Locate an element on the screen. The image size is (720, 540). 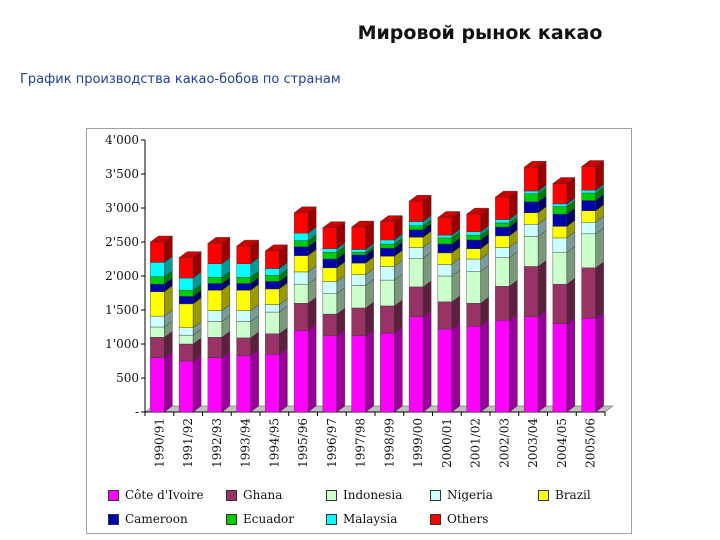
x-tick-label: 1998/99 is located at coordinates (389, 443).